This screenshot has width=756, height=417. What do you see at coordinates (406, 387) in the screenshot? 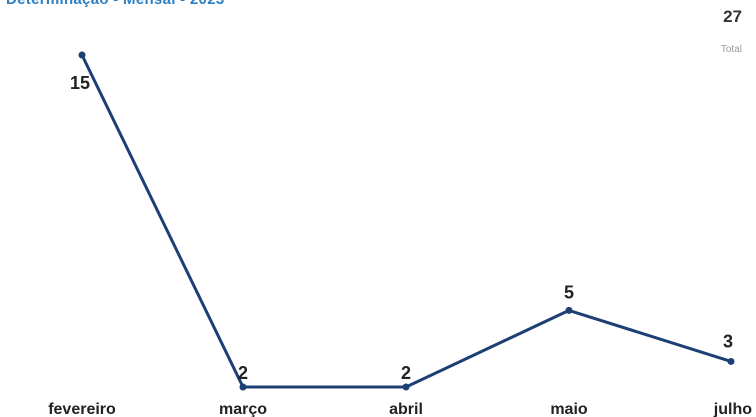
I see `data-point-abril` at bounding box center [406, 387].